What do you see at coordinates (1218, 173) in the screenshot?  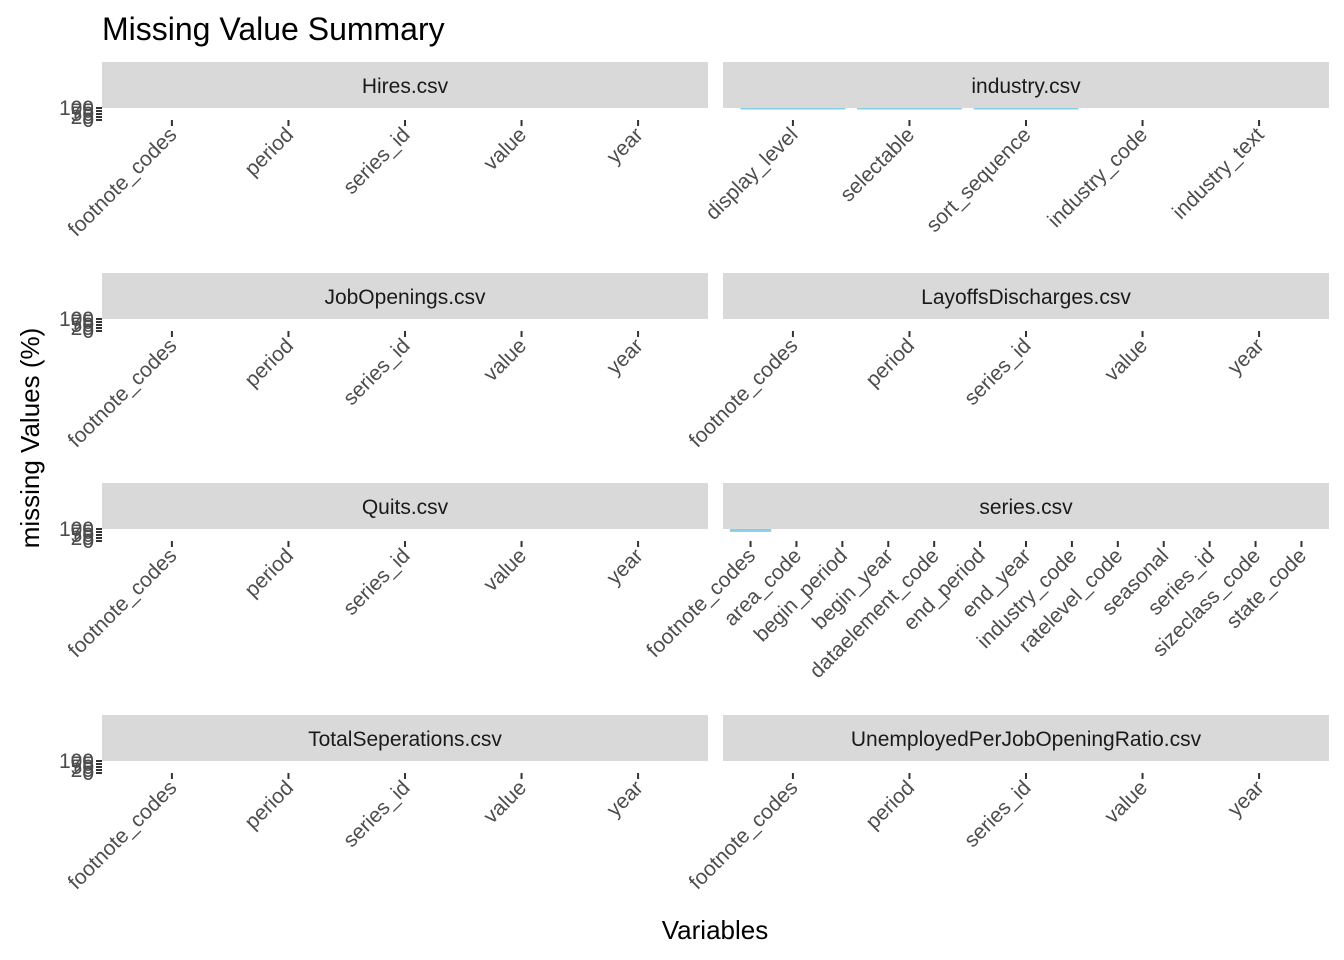 I see `x-tick-label: industry_text` at bounding box center [1218, 173].